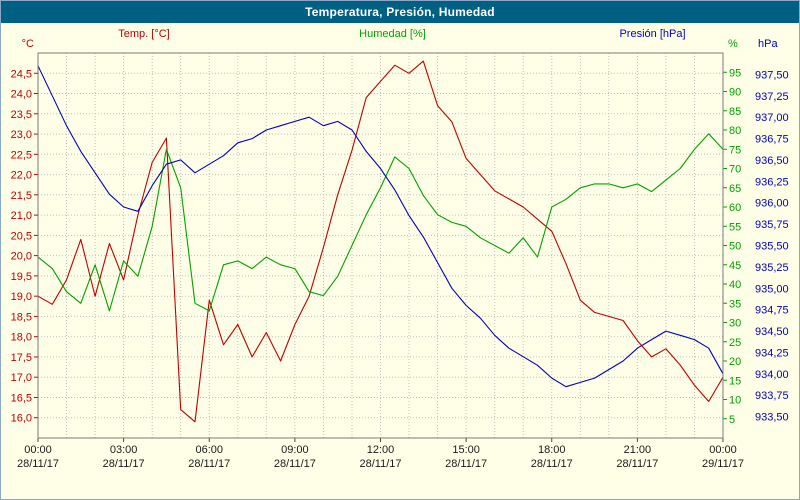 The image size is (800, 500). I want to click on humidity-tick-label: 35, so click(735, 304).